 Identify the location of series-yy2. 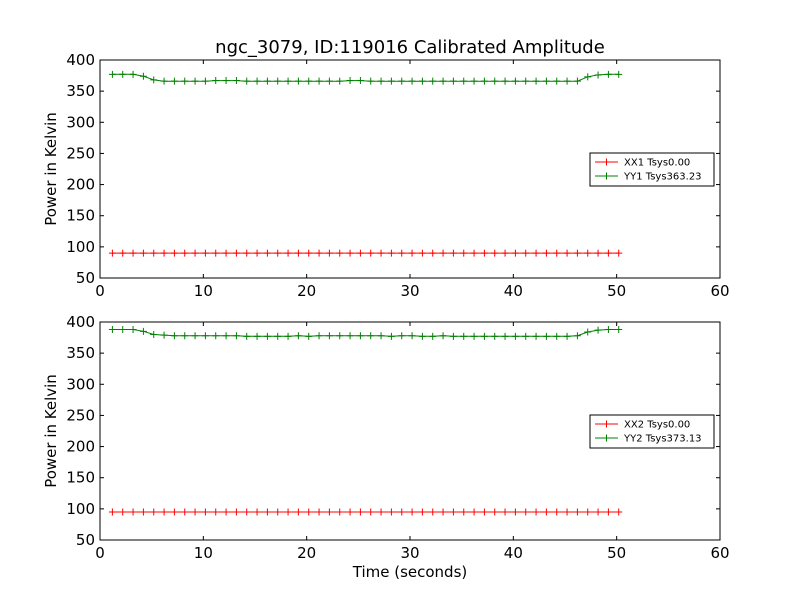
(365, 332).